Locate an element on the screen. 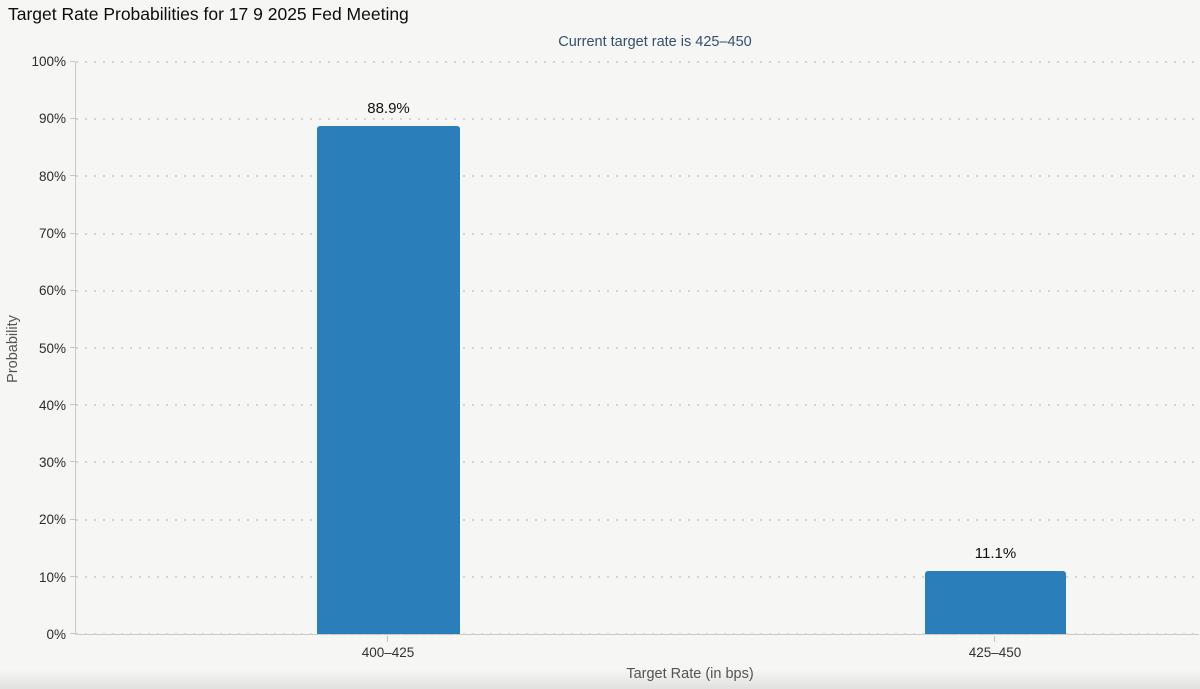 Image resolution: width=1200 pixels, height=689 pixels. bar-group-400-425: 88.9% is located at coordinates (388, 348).